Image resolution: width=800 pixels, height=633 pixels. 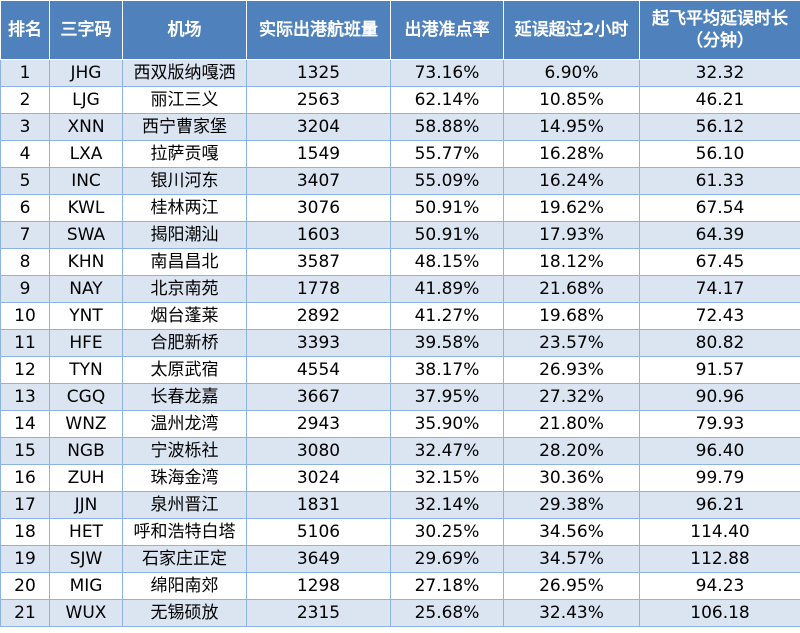 What do you see at coordinates (719, 289) in the screenshot?
I see `avg-delay-cell: 74.17` at bounding box center [719, 289].